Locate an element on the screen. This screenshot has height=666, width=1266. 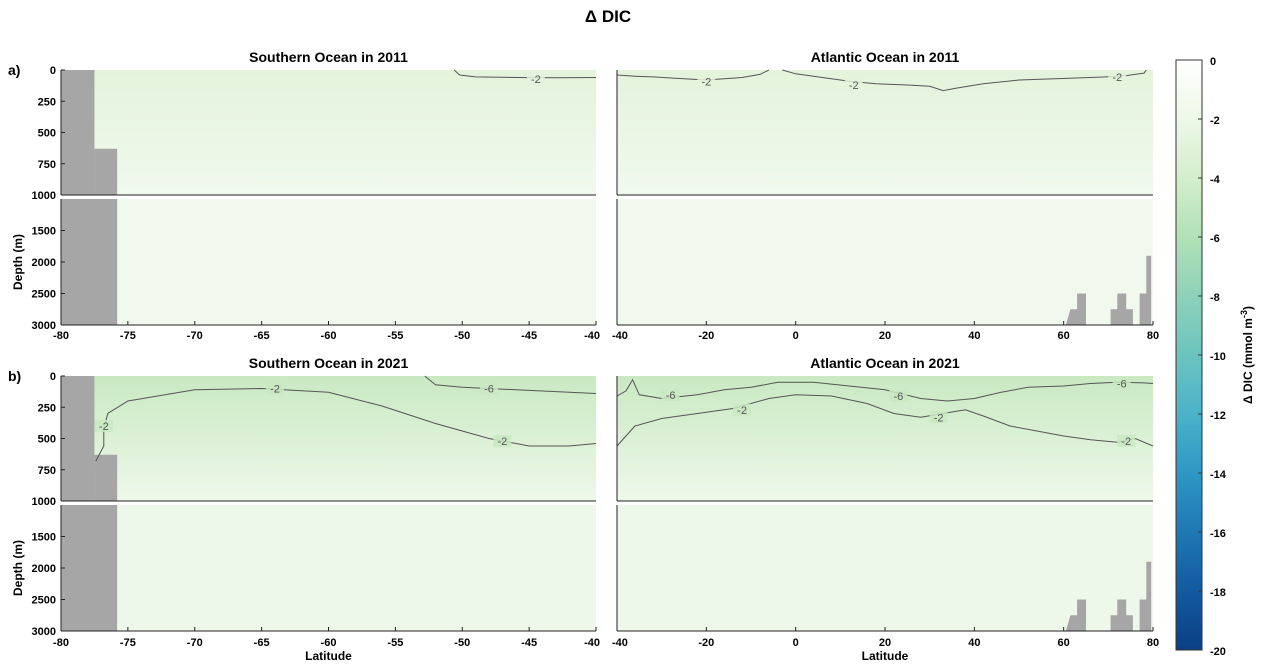
x-tick-label: -70 is located at coordinates (195, 336).